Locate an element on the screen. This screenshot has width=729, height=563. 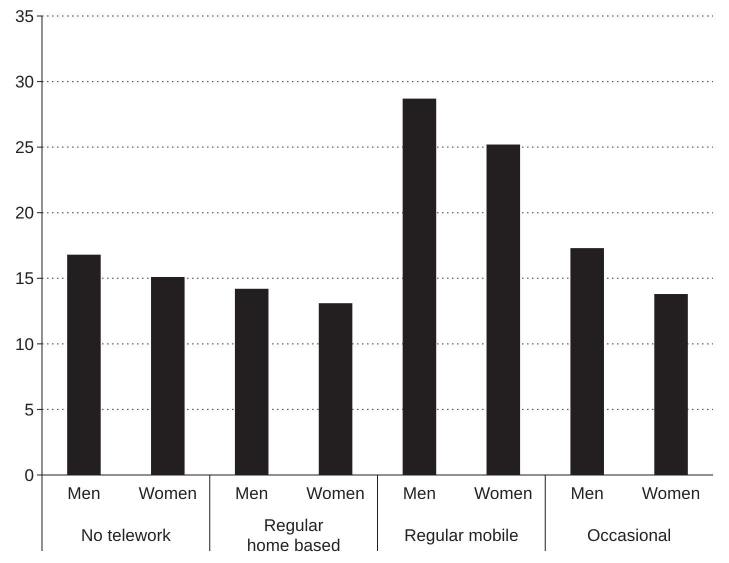
y-tick-label: 5 is located at coordinates (29, 410).